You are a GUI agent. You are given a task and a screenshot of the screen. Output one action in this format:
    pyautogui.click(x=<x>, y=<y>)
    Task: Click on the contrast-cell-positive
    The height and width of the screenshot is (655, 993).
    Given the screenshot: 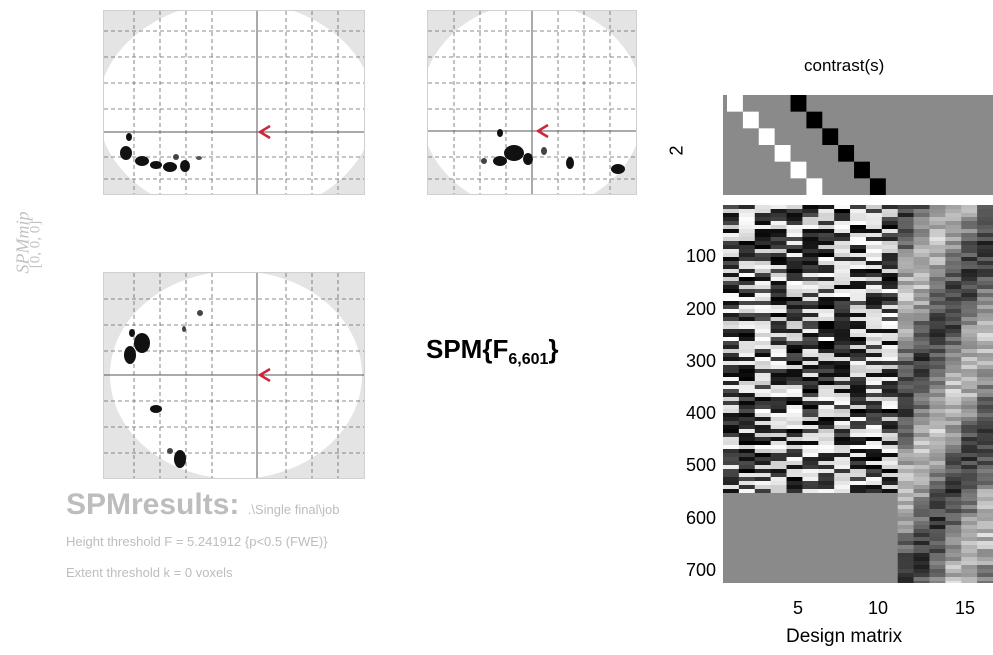 What is the action you would take?
    pyautogui.click(x=766, y=136)
    